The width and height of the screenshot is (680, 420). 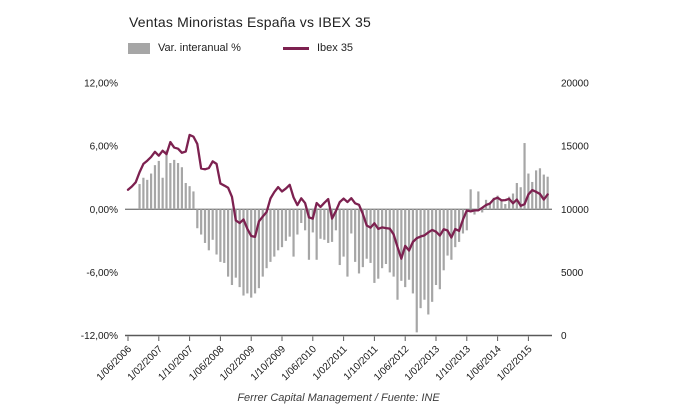 I want to click on svg-text: 0, so click(x=564, y=336).